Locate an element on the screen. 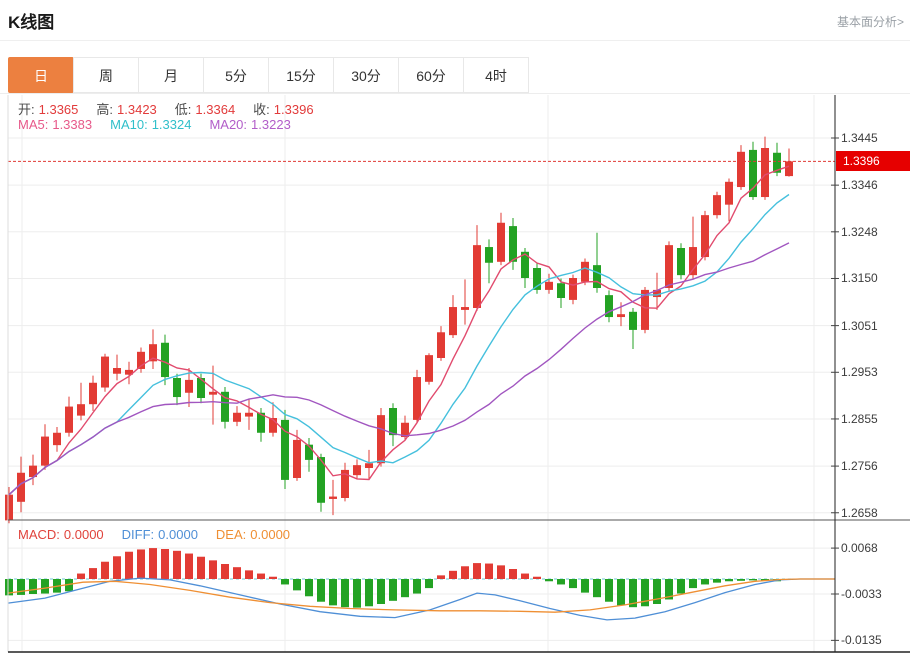  price-axis-label-8: 1.2658 is located at coordinates (859, 512).